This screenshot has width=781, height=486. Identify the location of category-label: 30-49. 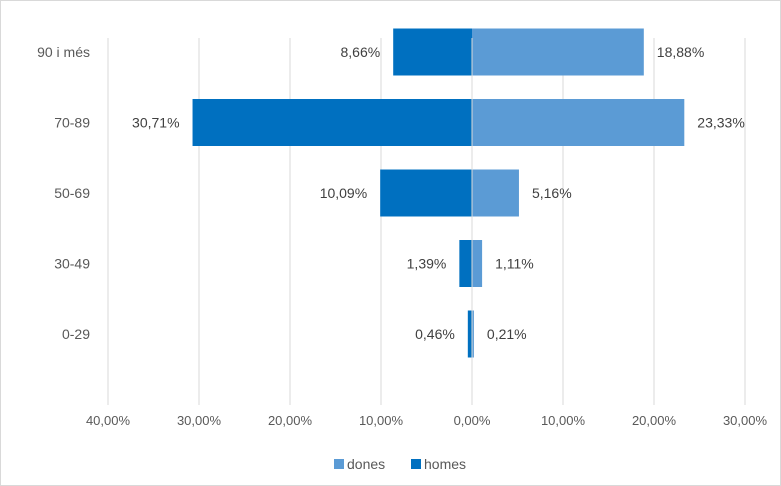
(72, 264).